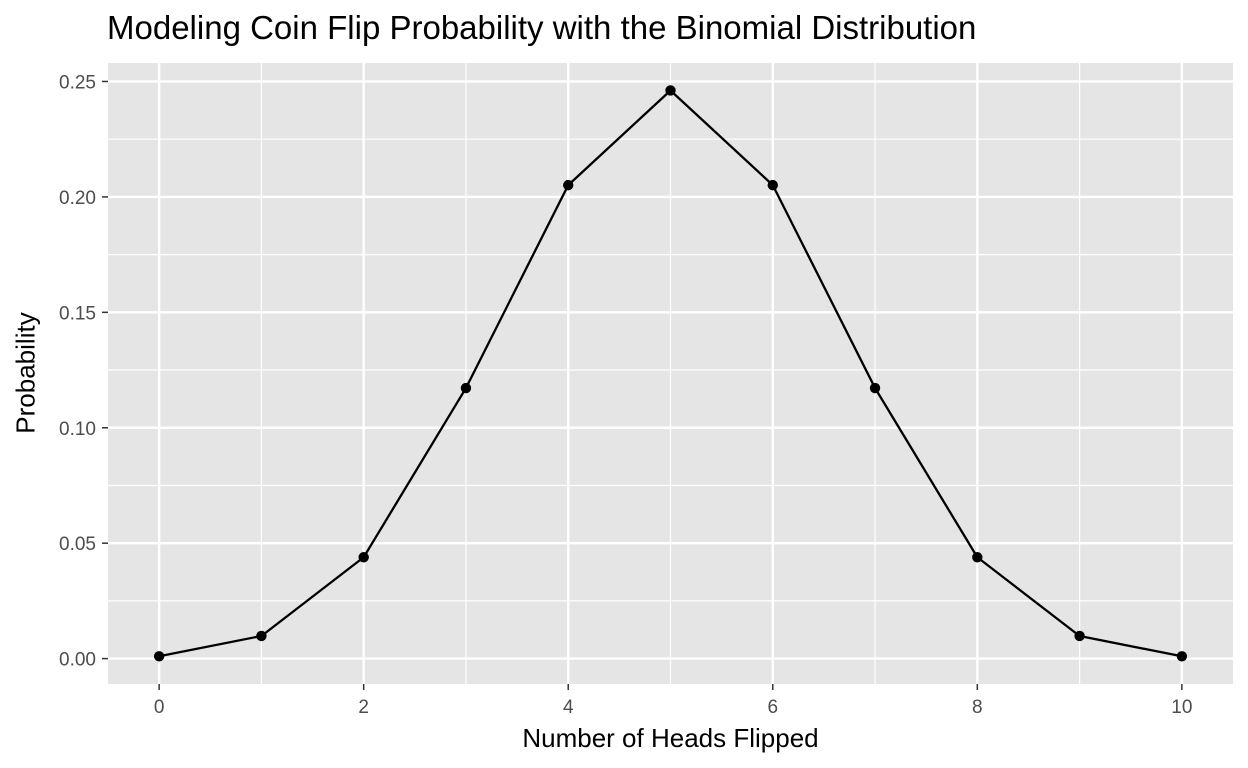 The height and width of the screenshot is (768, 1248). What do you see at coordinates (670, 738) in the screenshot?
I see `x-axis-label: Number of Heads Flipped` at bounding box center [670, 738].